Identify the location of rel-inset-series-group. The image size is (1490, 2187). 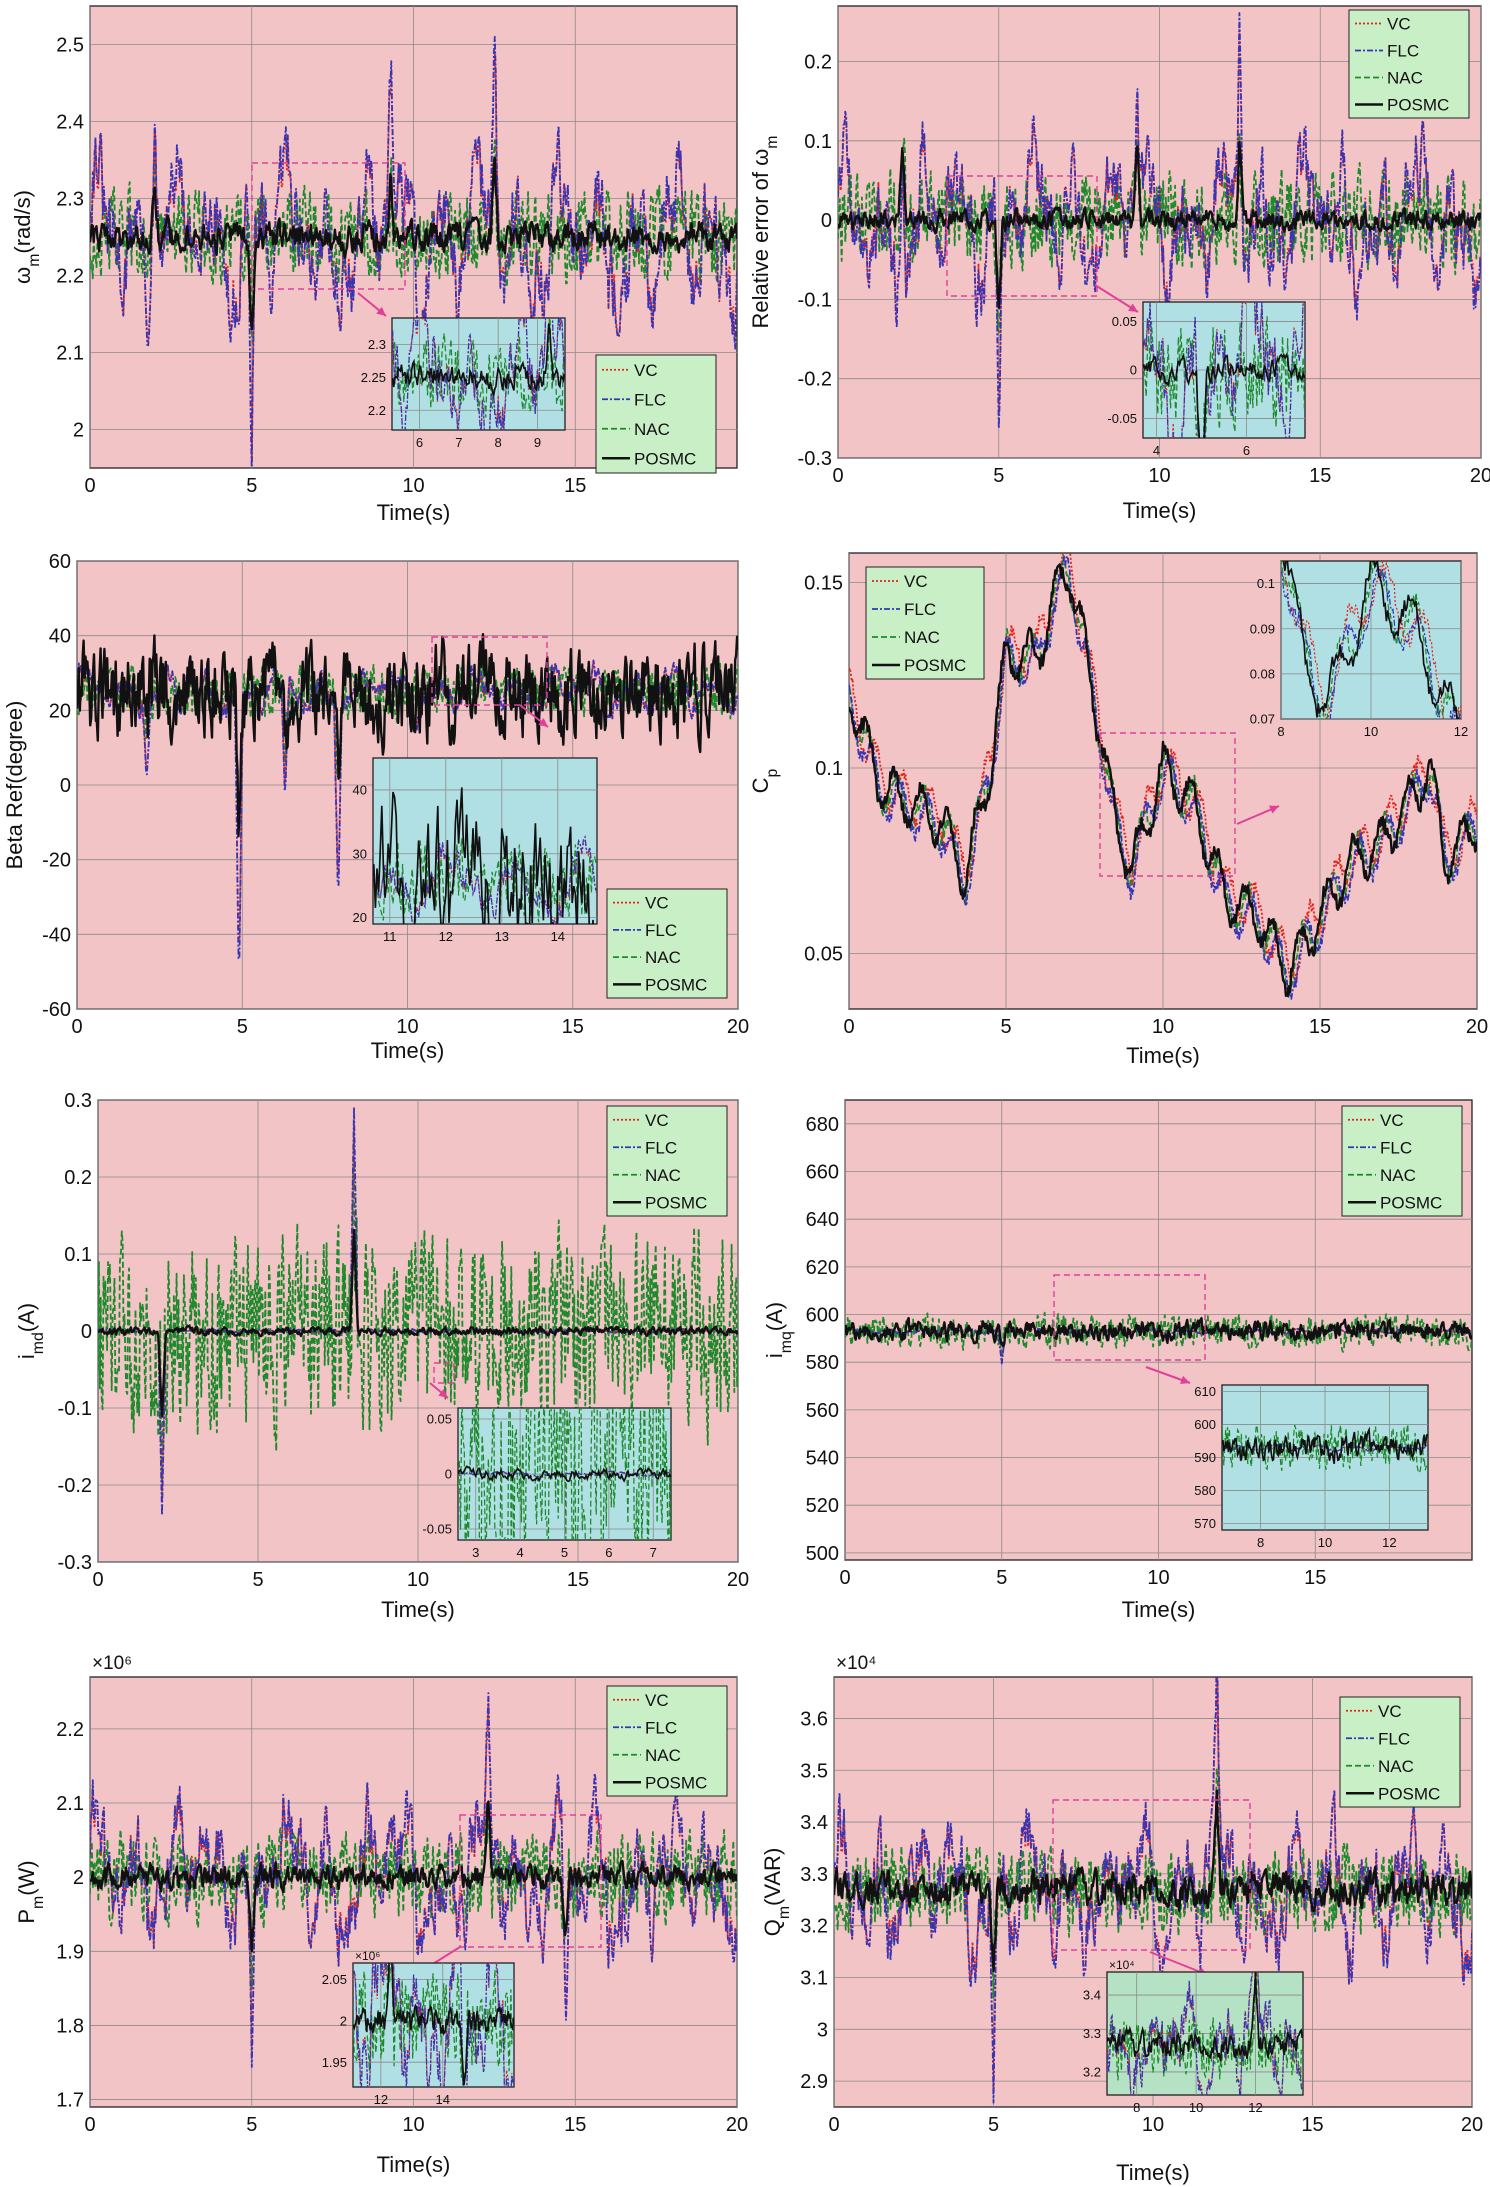
(1224, 370).